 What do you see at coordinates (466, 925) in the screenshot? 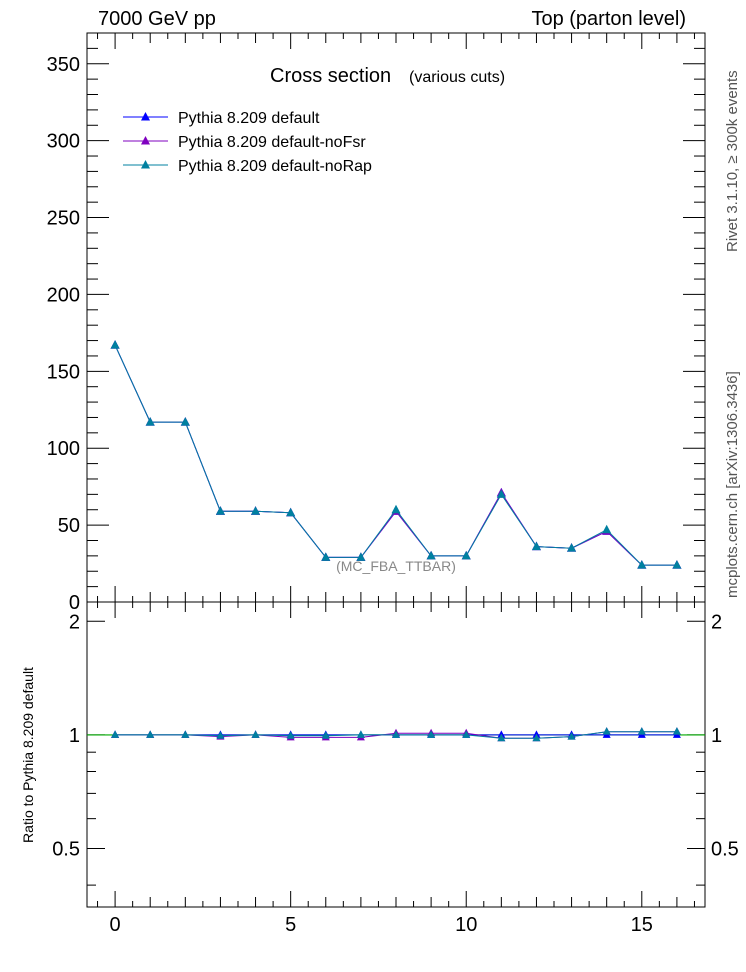
I see `x-tick-label: 10` at bounding box center [466, 925].